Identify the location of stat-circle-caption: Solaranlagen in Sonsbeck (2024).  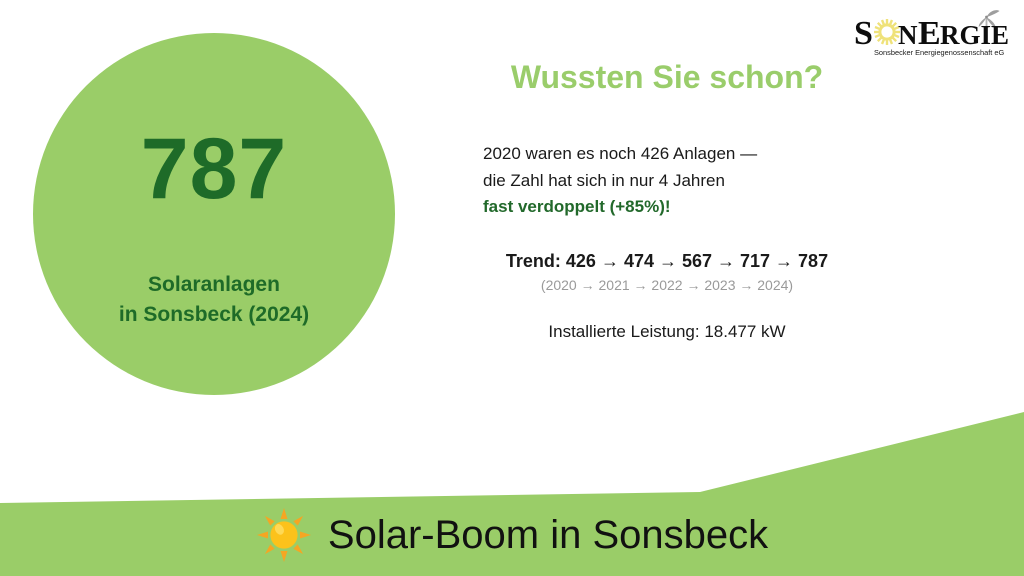
(214, 300).